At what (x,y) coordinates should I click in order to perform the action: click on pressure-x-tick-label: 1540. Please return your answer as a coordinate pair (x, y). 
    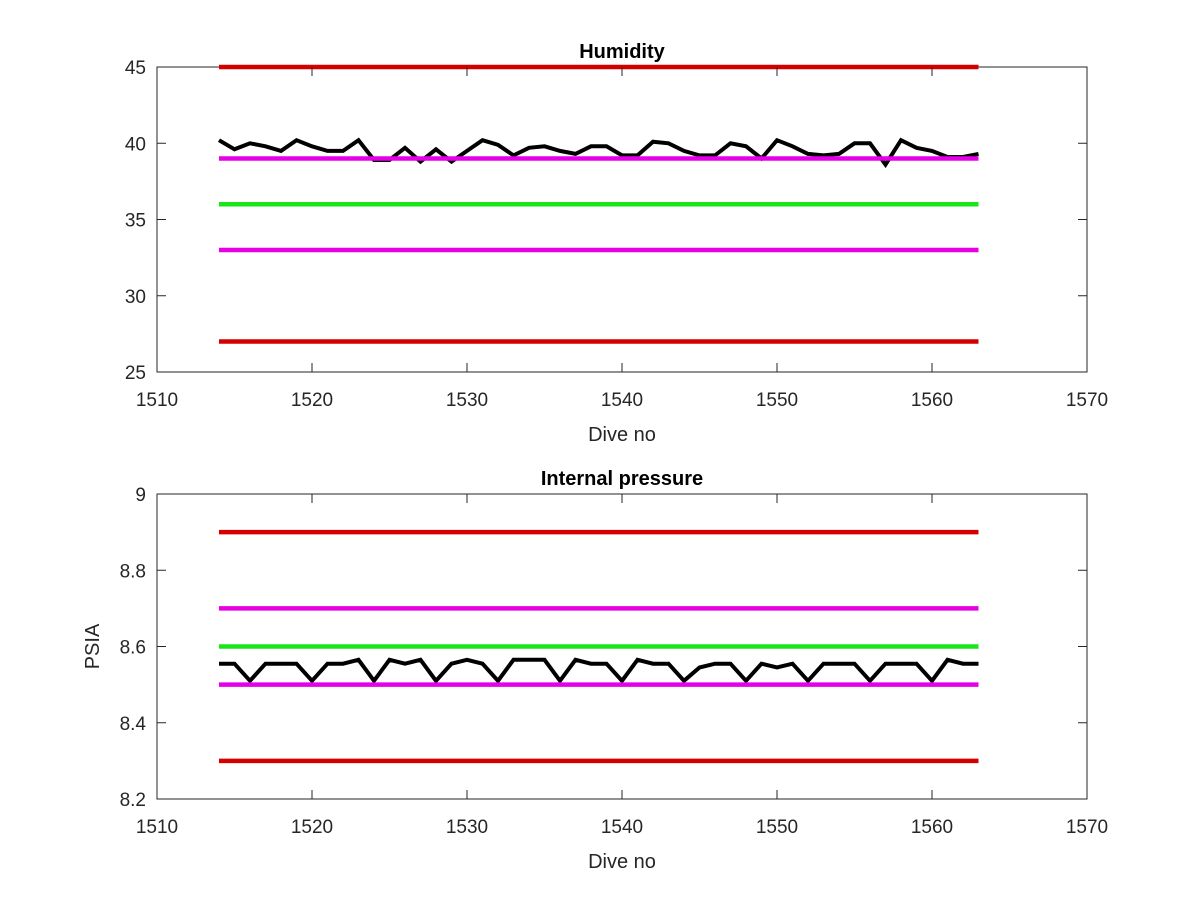
    Looking at the image, I should click on (622, 827).